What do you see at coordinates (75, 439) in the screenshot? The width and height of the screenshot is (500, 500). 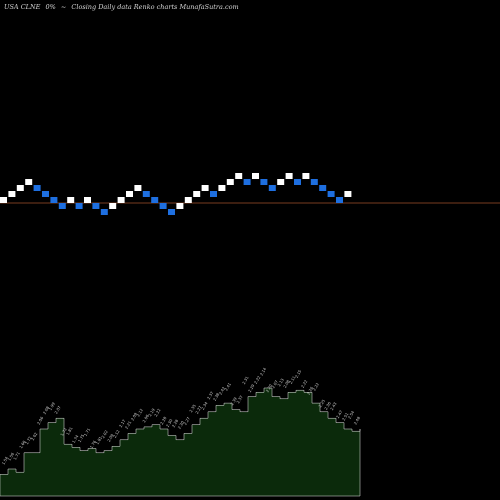 I see `volume-label: 1.74` at bounding box center [75, 439].